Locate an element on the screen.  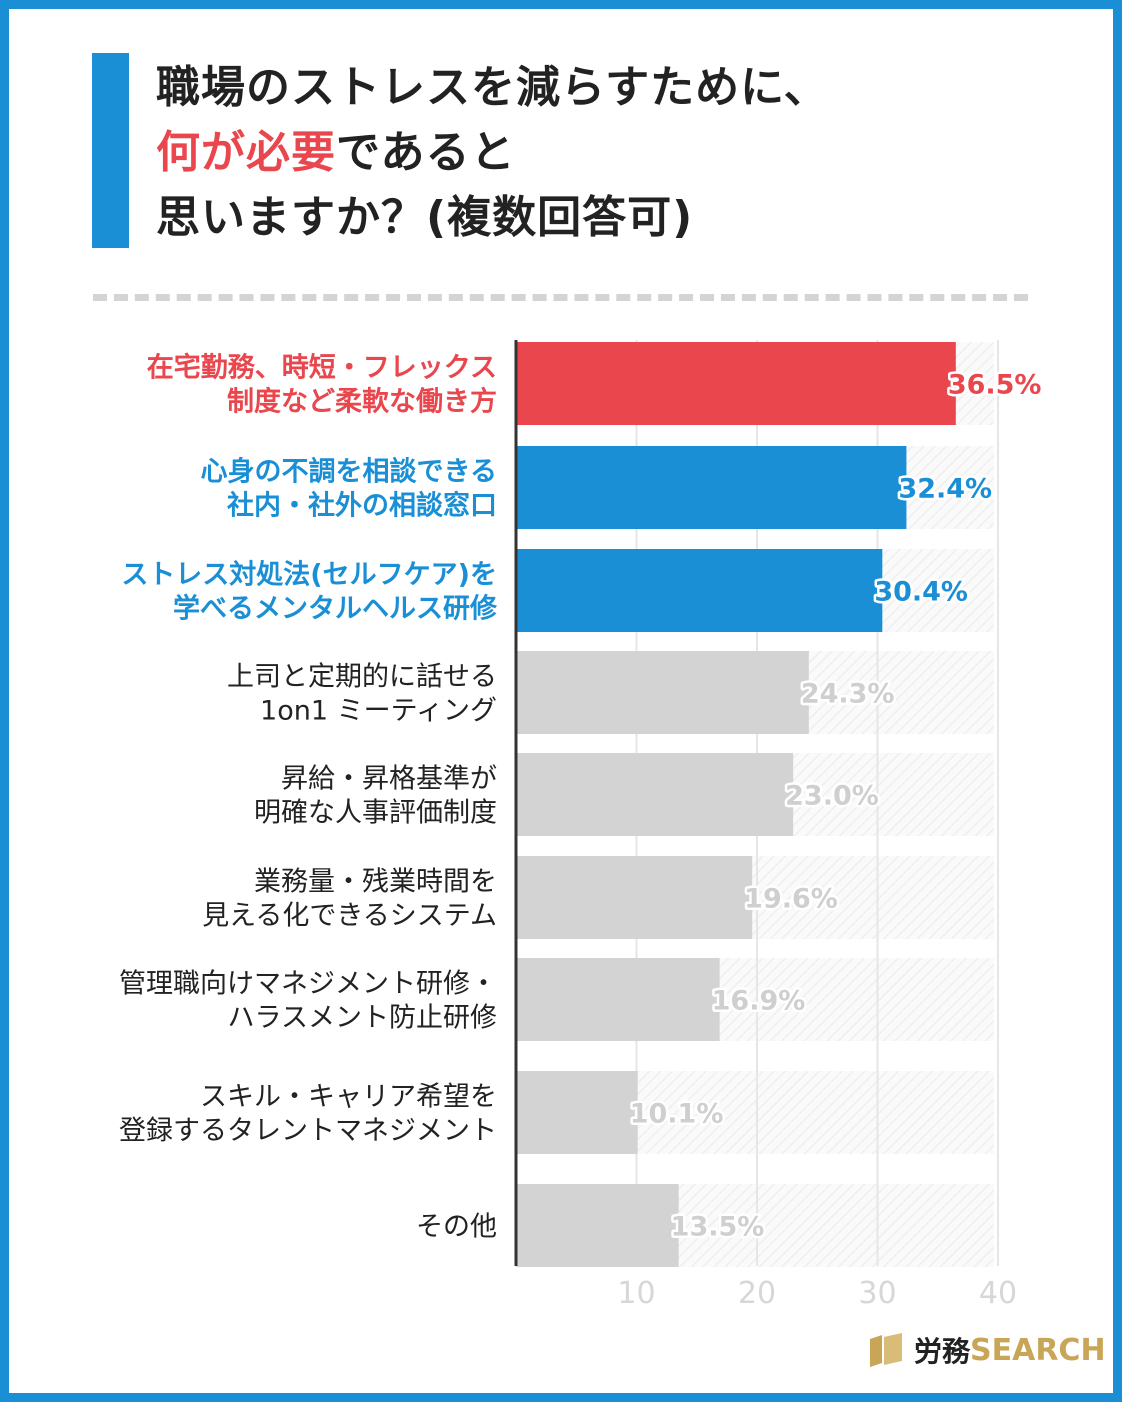
x-tick-label: 40 is located at coordinates (998, 1293).